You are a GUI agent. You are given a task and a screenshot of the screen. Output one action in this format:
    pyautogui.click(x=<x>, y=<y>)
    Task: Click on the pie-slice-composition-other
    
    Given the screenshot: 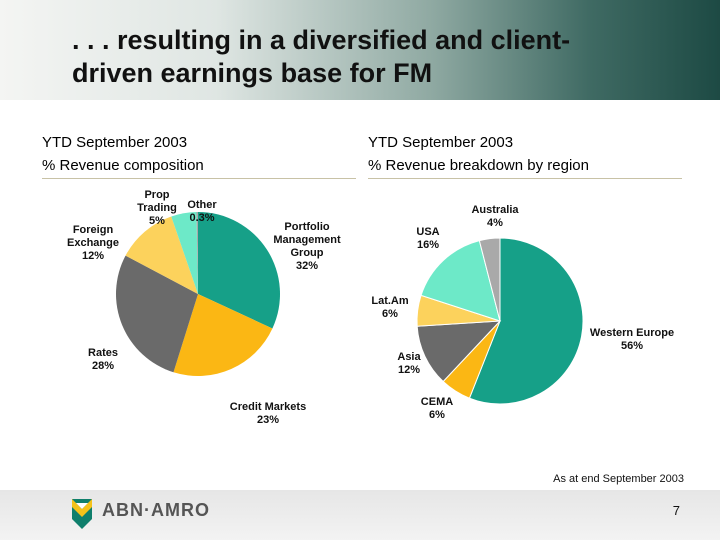 What is the action you would take?
    pyautogui.click(x=197, y=252)
    